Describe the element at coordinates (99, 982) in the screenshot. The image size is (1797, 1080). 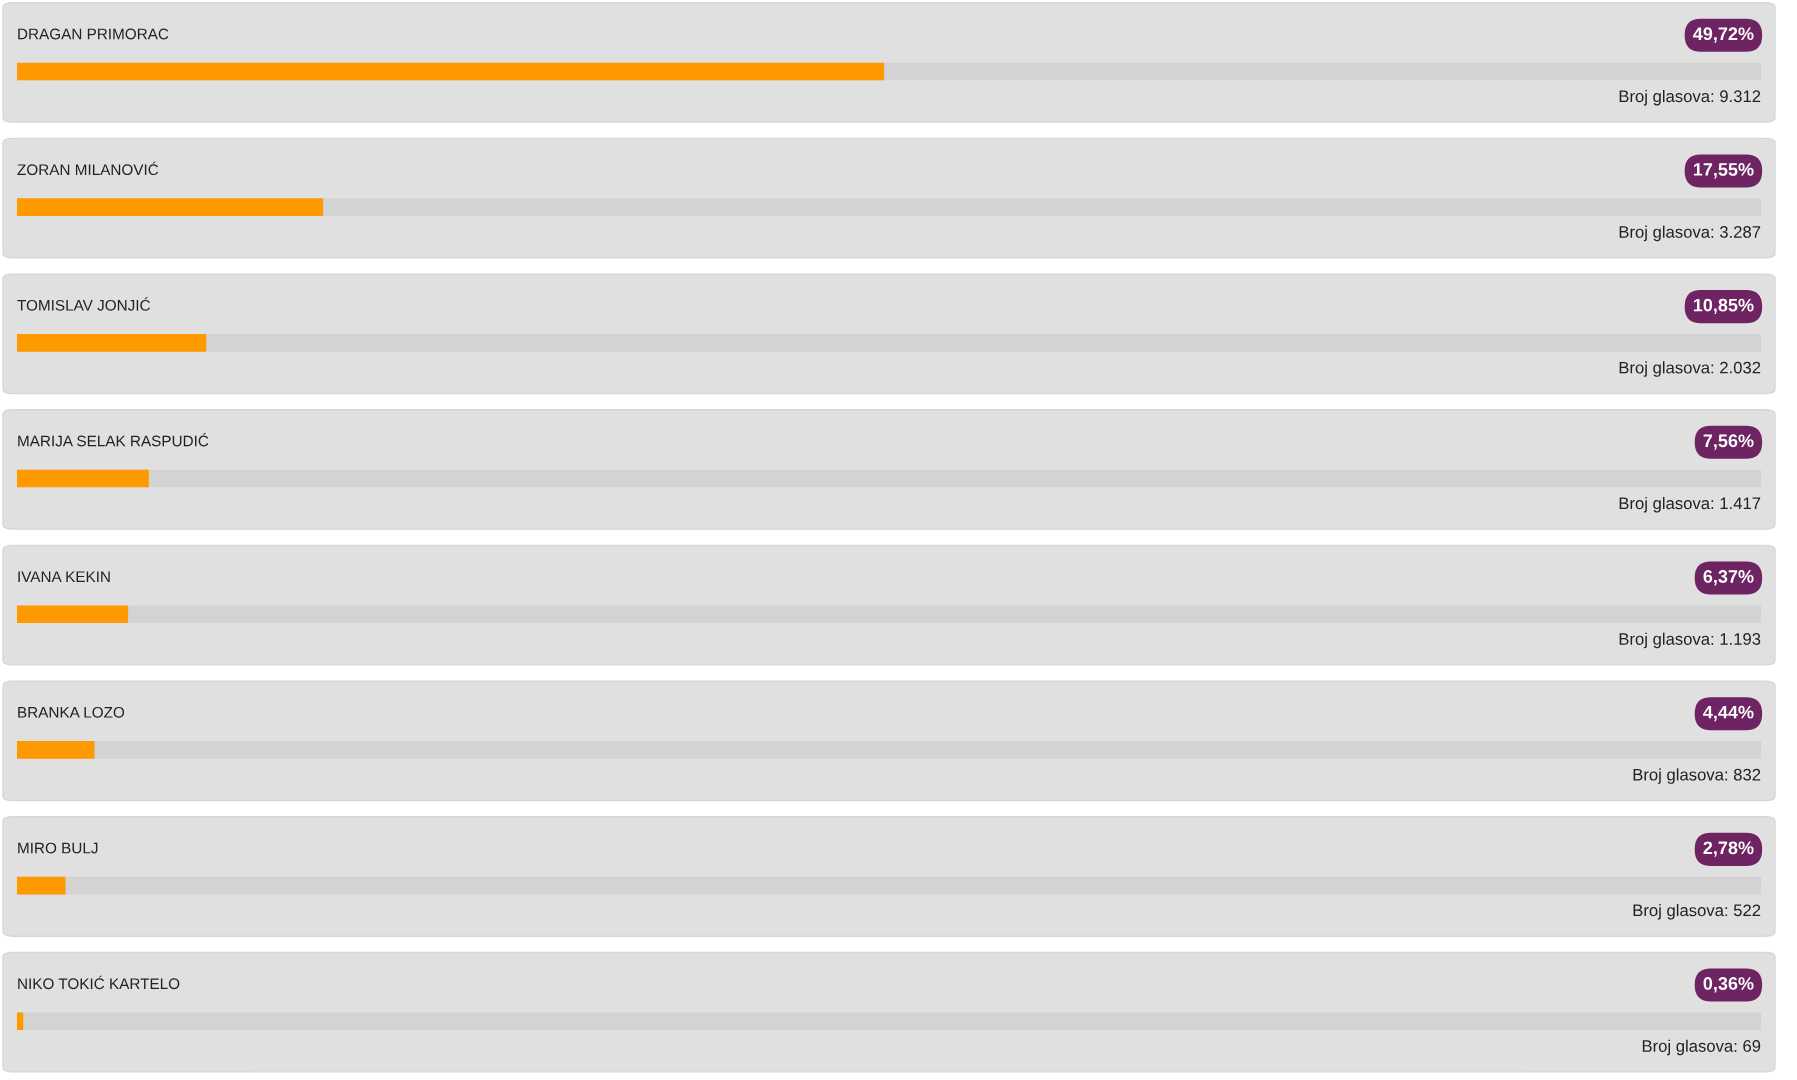
I see `y-tick-label: NIKO TOKIĆ KARTELO` at that location.